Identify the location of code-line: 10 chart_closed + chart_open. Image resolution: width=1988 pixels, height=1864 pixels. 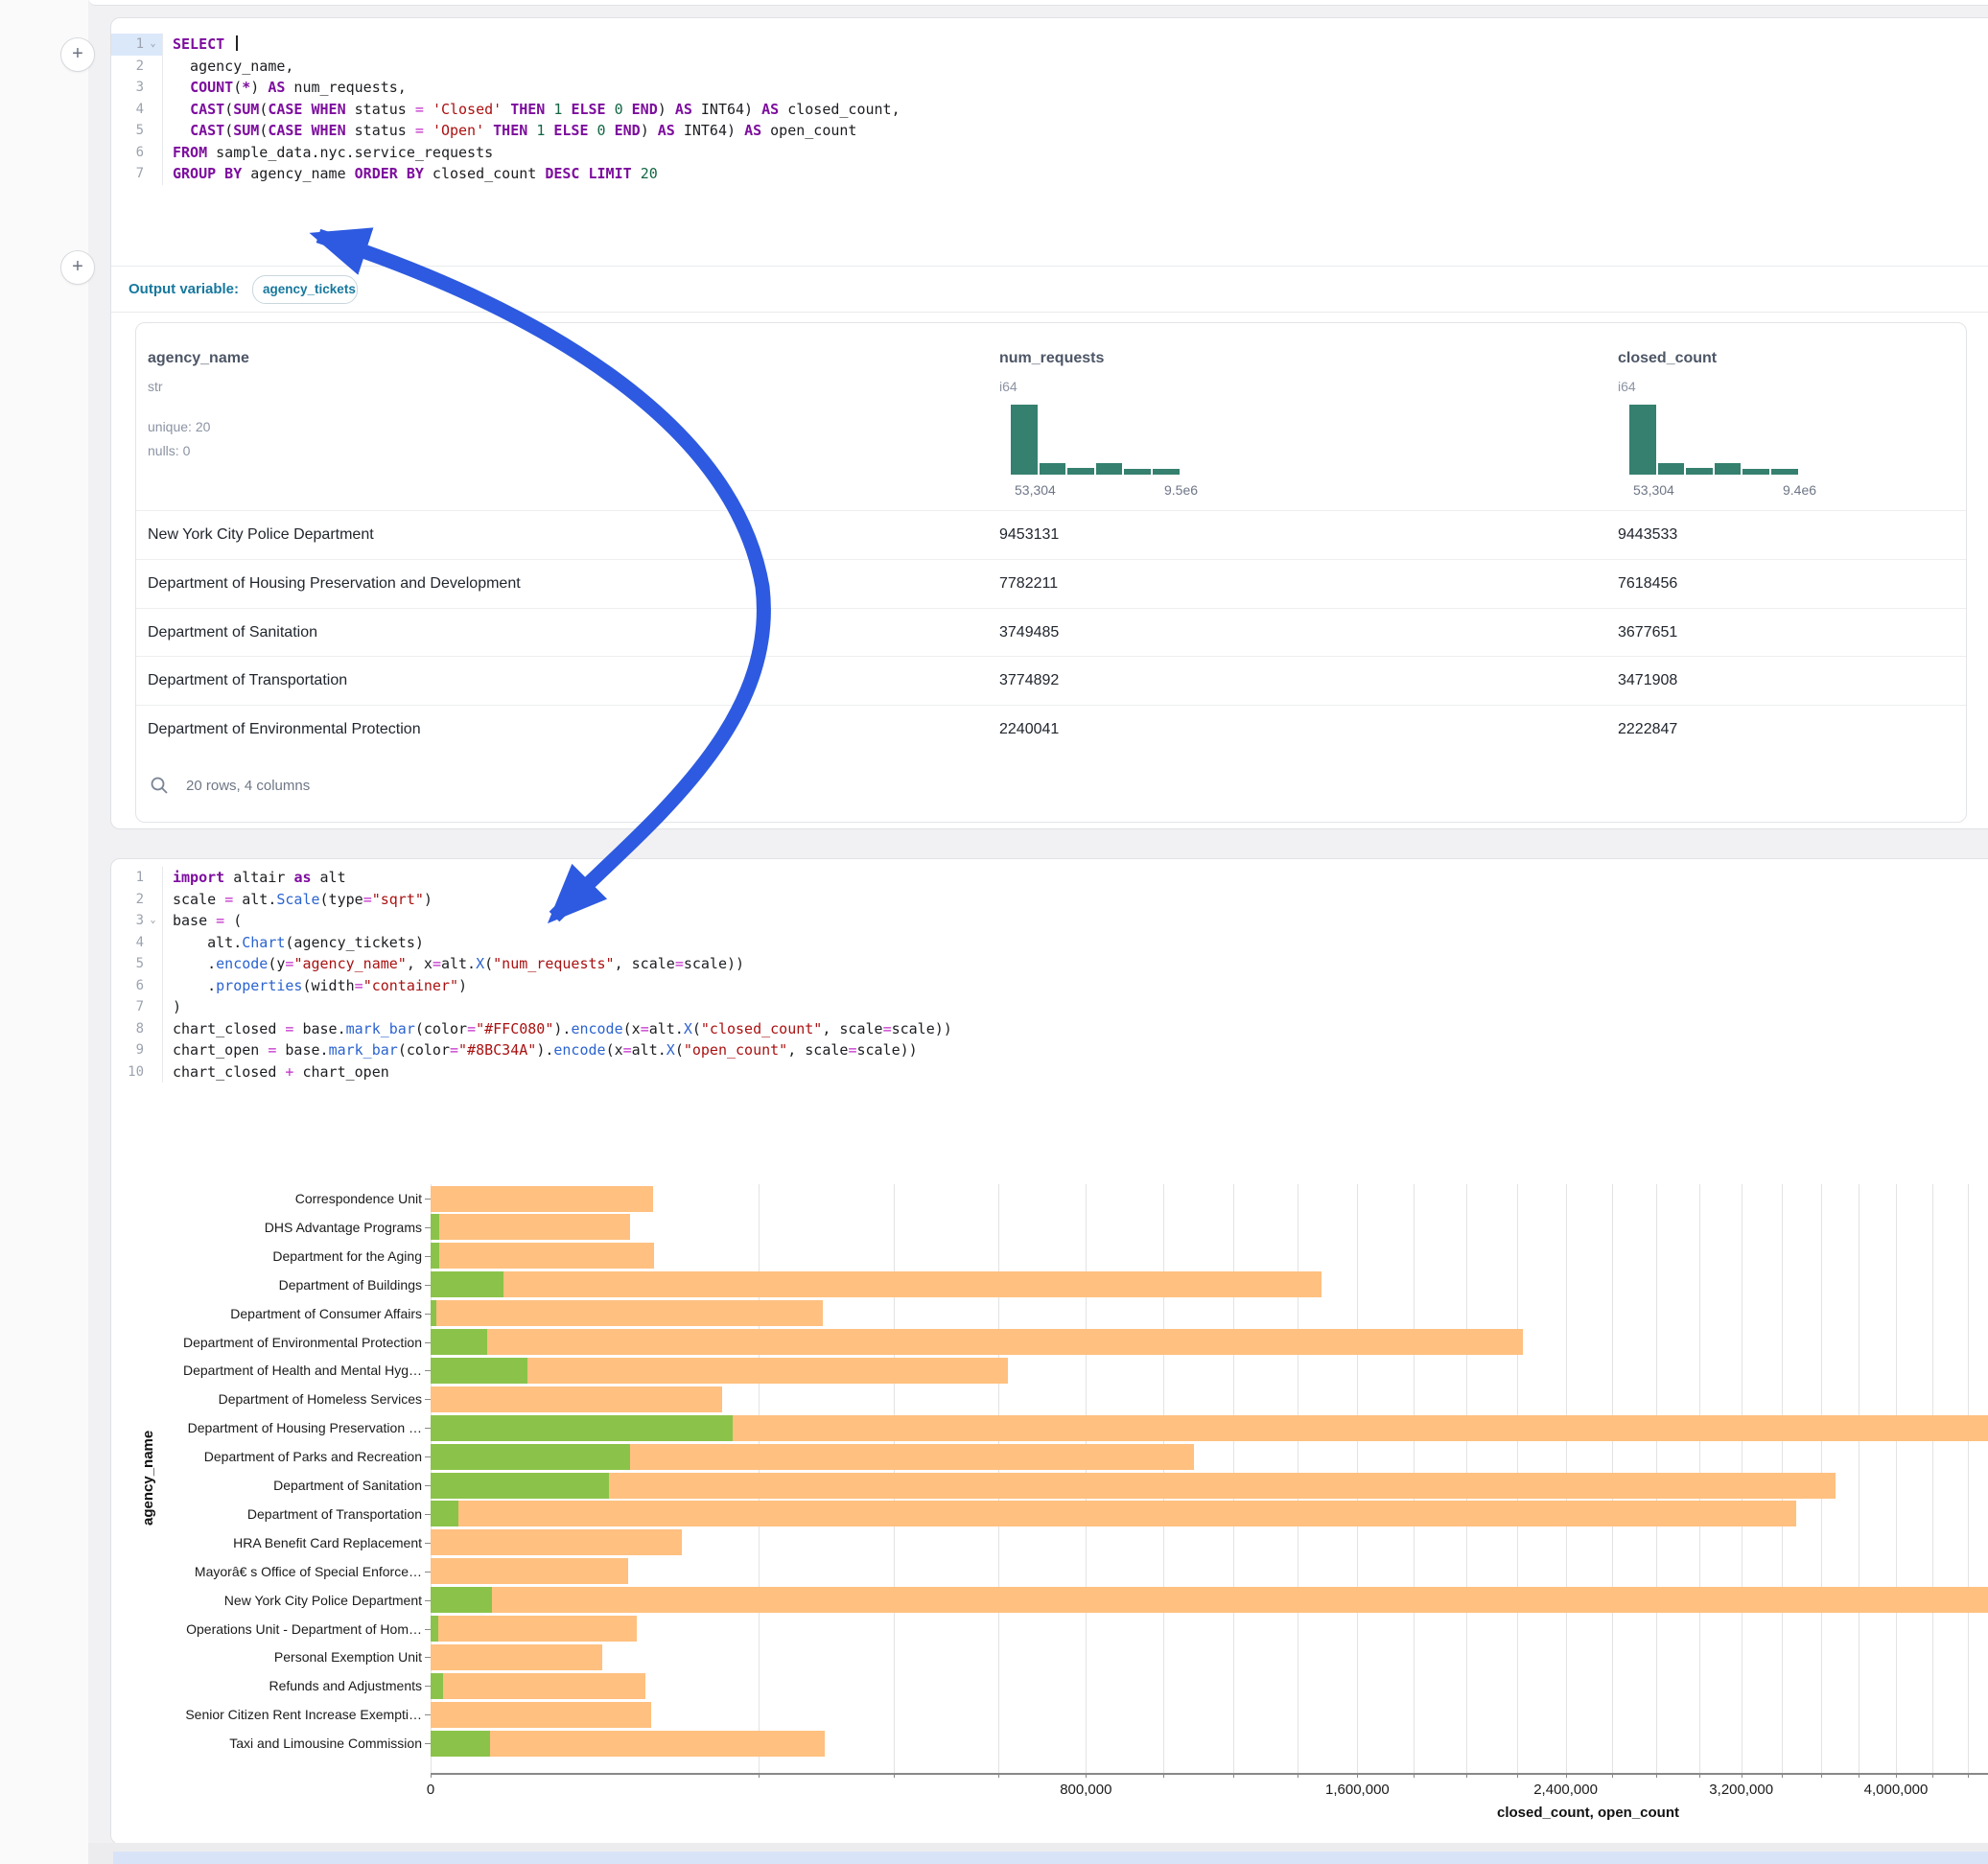
(1049, 1071).